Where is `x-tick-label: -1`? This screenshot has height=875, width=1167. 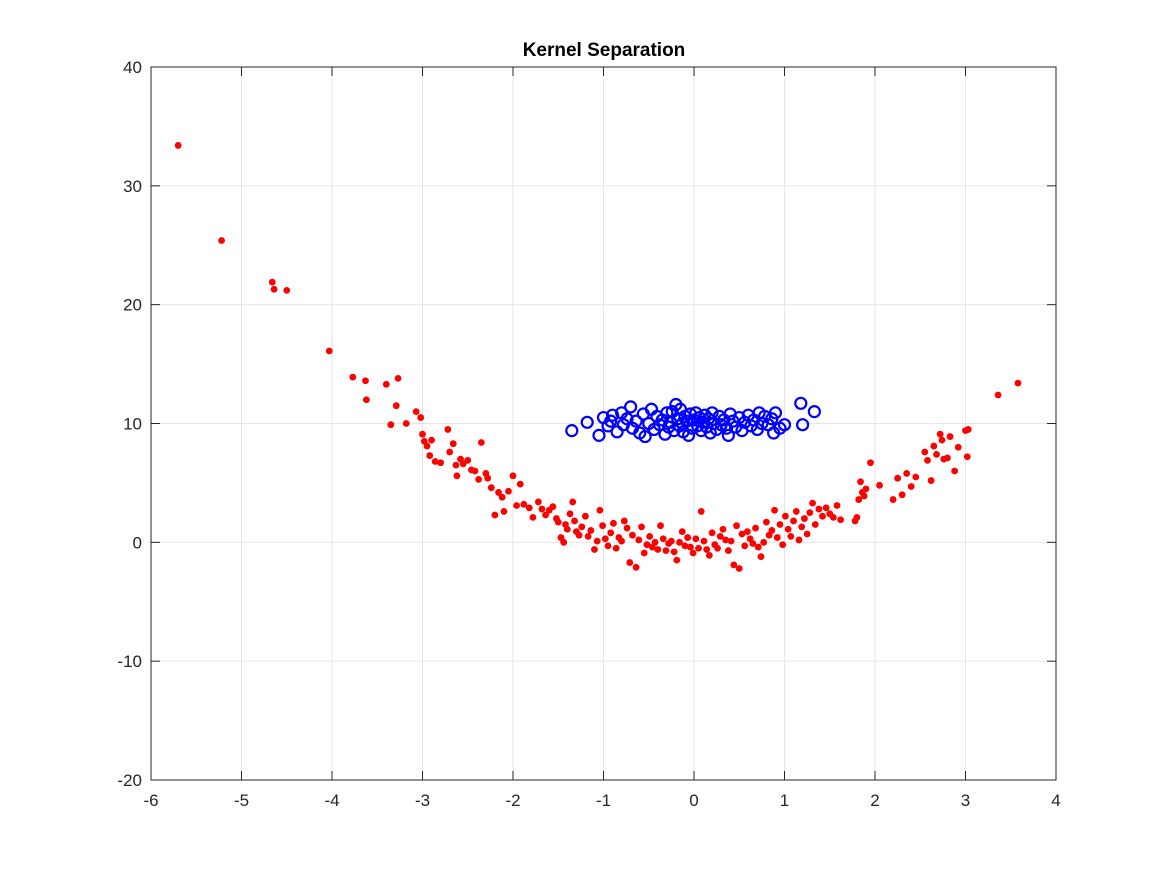 x-tick-label: -1 is located at coordinates (603, 800).